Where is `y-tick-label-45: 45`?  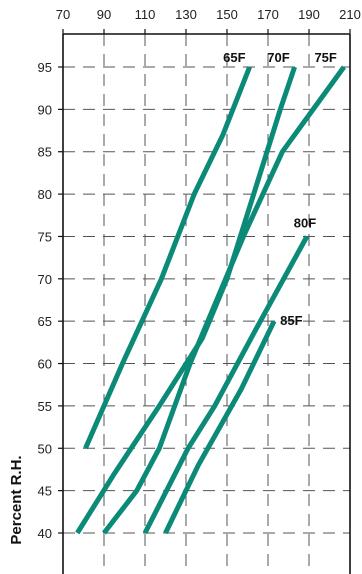
y-tick-label-45: 45 is located at coordinates (45, 491).